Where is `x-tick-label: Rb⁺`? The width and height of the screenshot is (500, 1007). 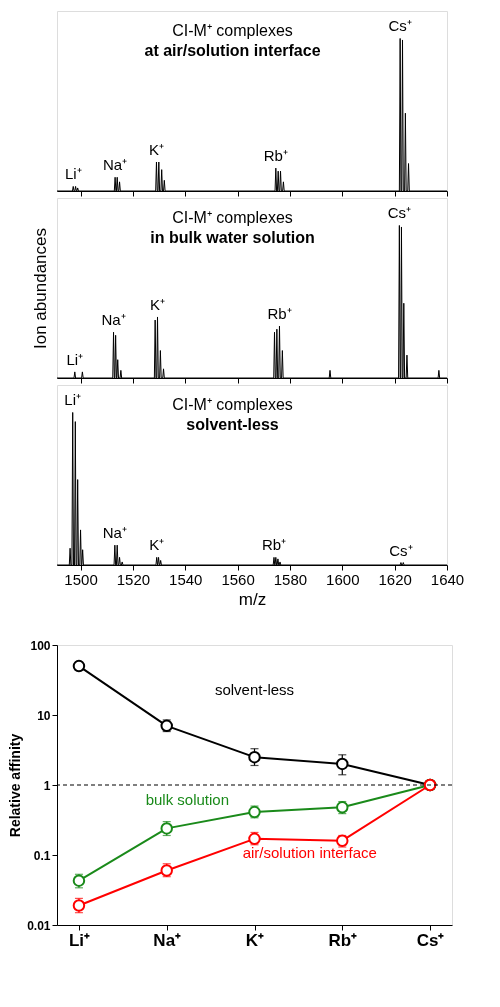 x-tick-label: Rb⁺ is located at coordinates (343, 940).